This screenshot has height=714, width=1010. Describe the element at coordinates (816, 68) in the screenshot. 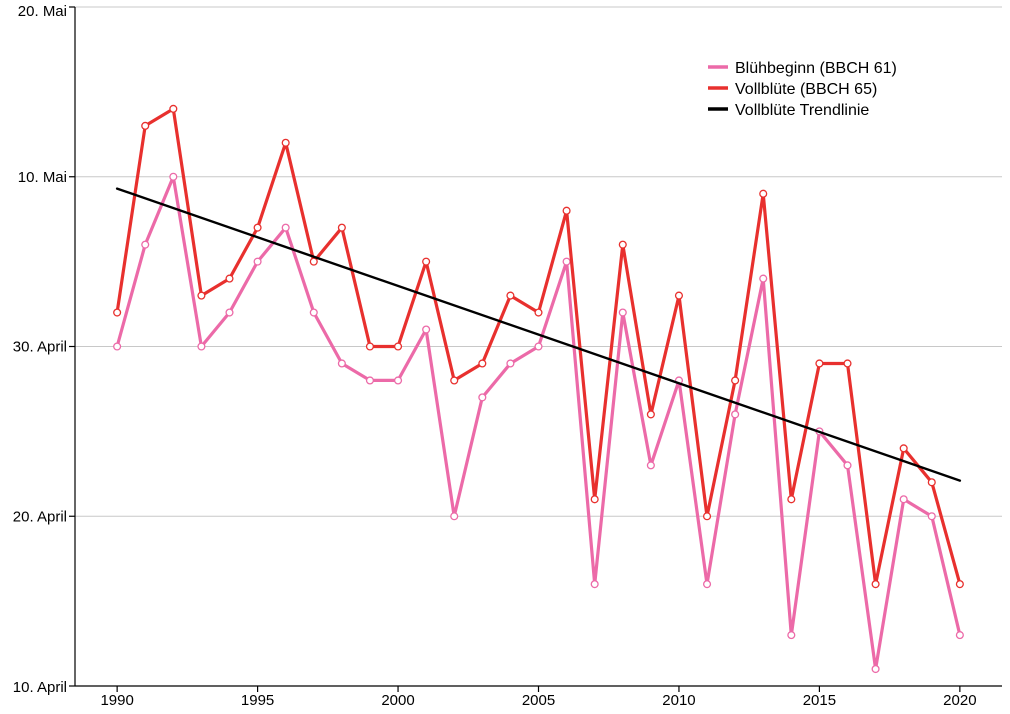

I see `legend-label: Blühbeginn (BBCH 61)` at that location.